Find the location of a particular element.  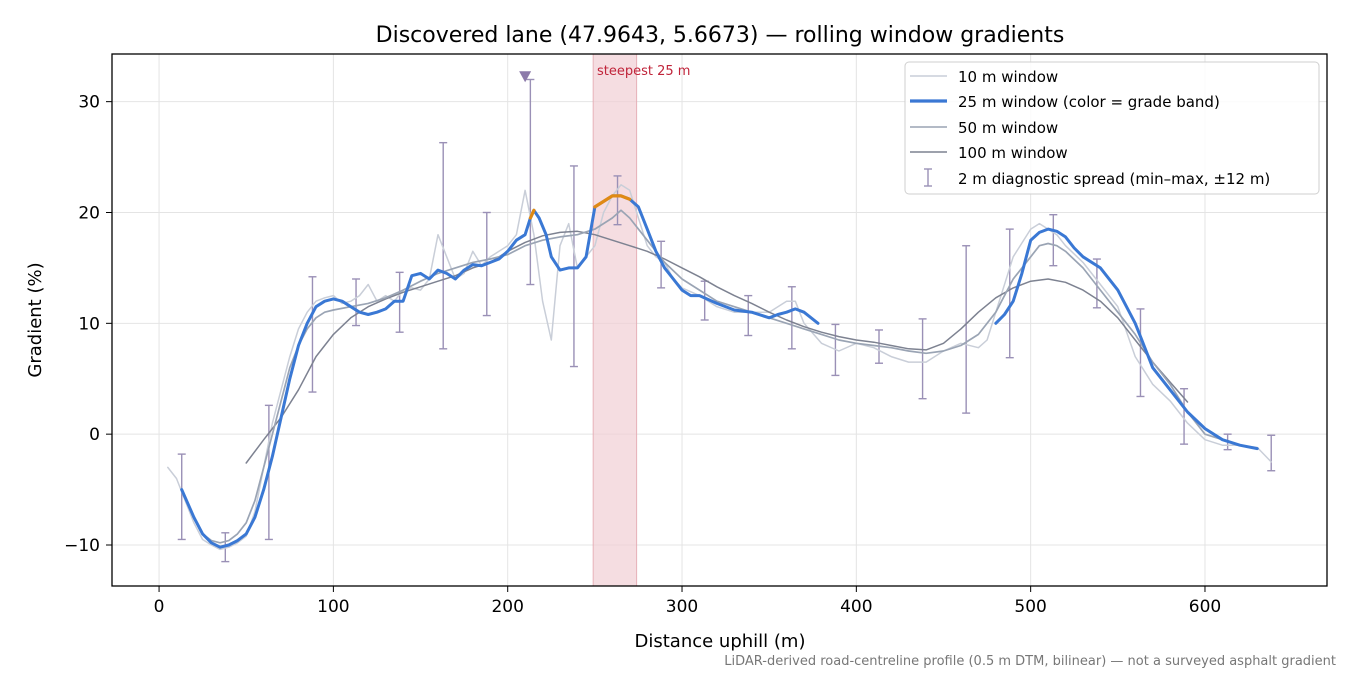

x-axis-ticks: 0 100 200 300 400 500 600 is located at coordinates (687, 601).